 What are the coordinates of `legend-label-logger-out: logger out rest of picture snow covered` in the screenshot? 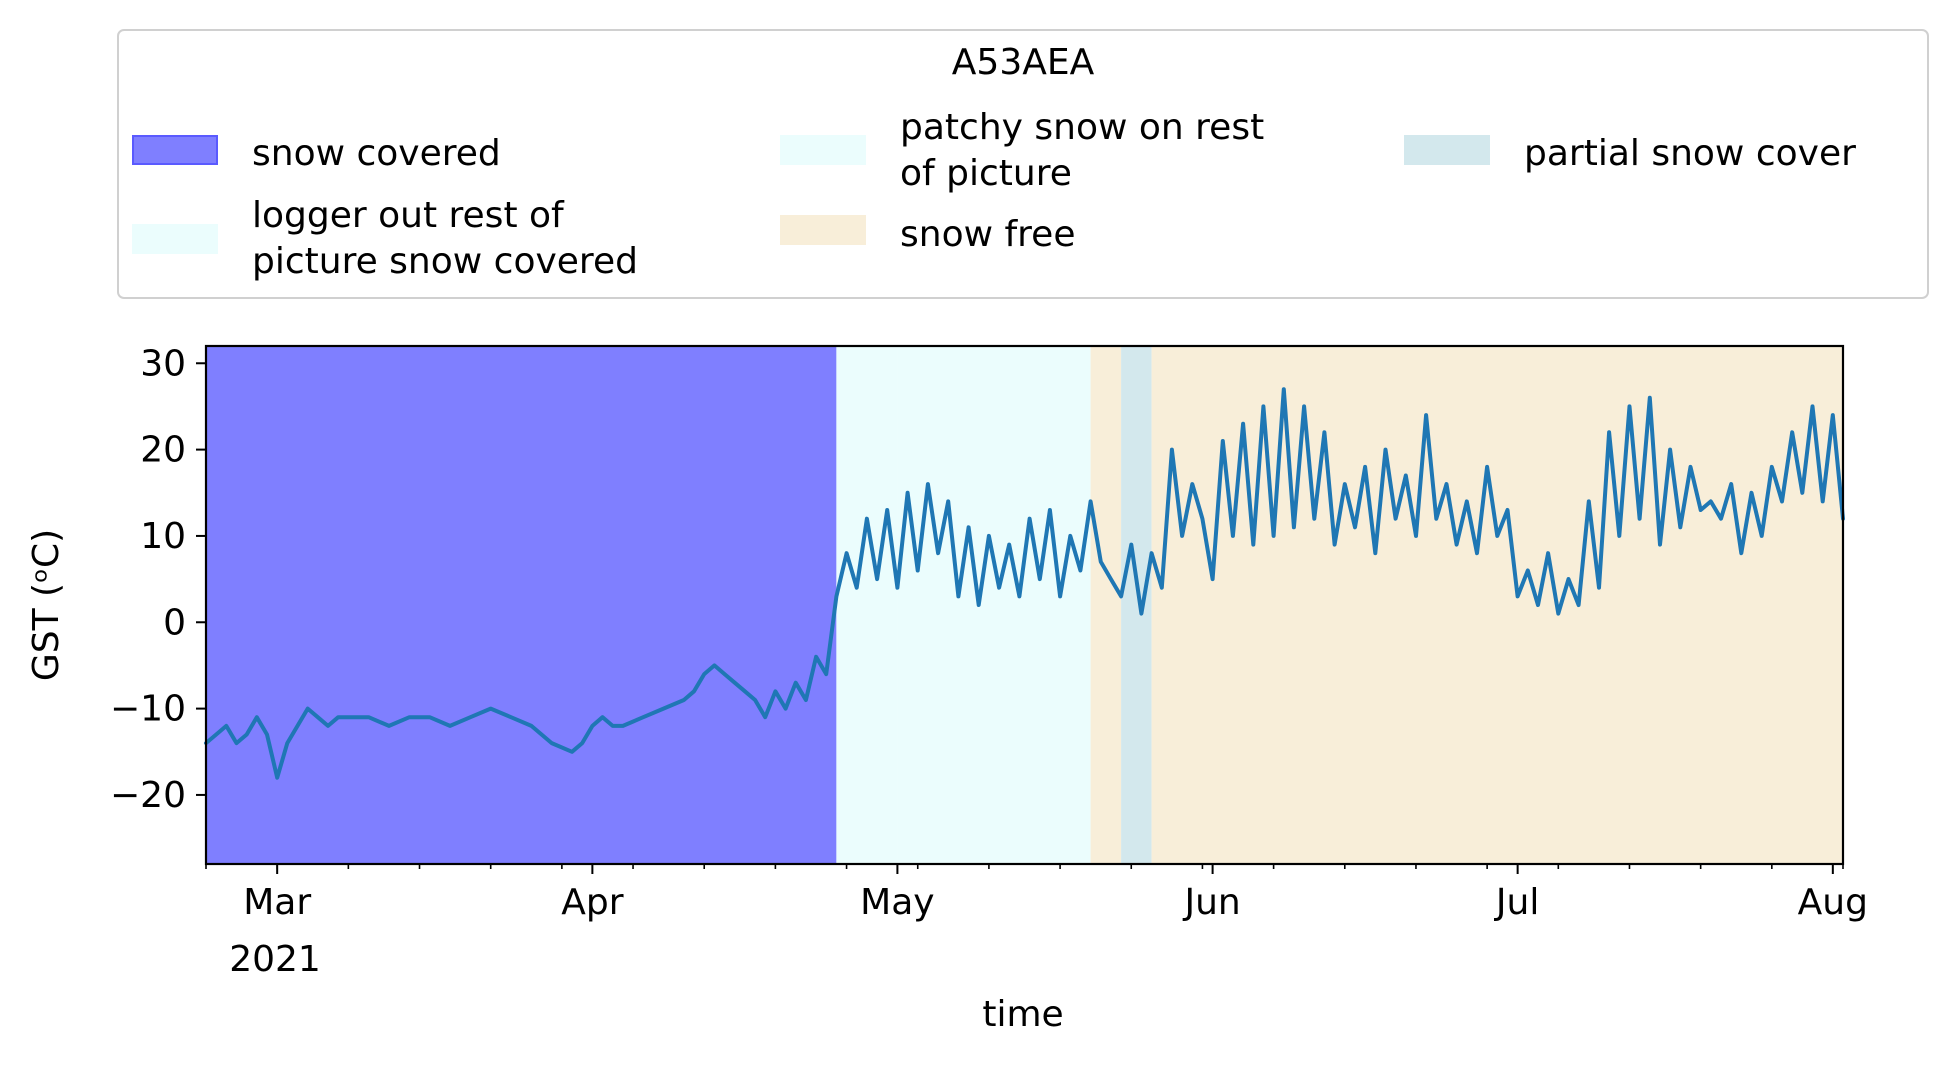 It's located at (445, 238).